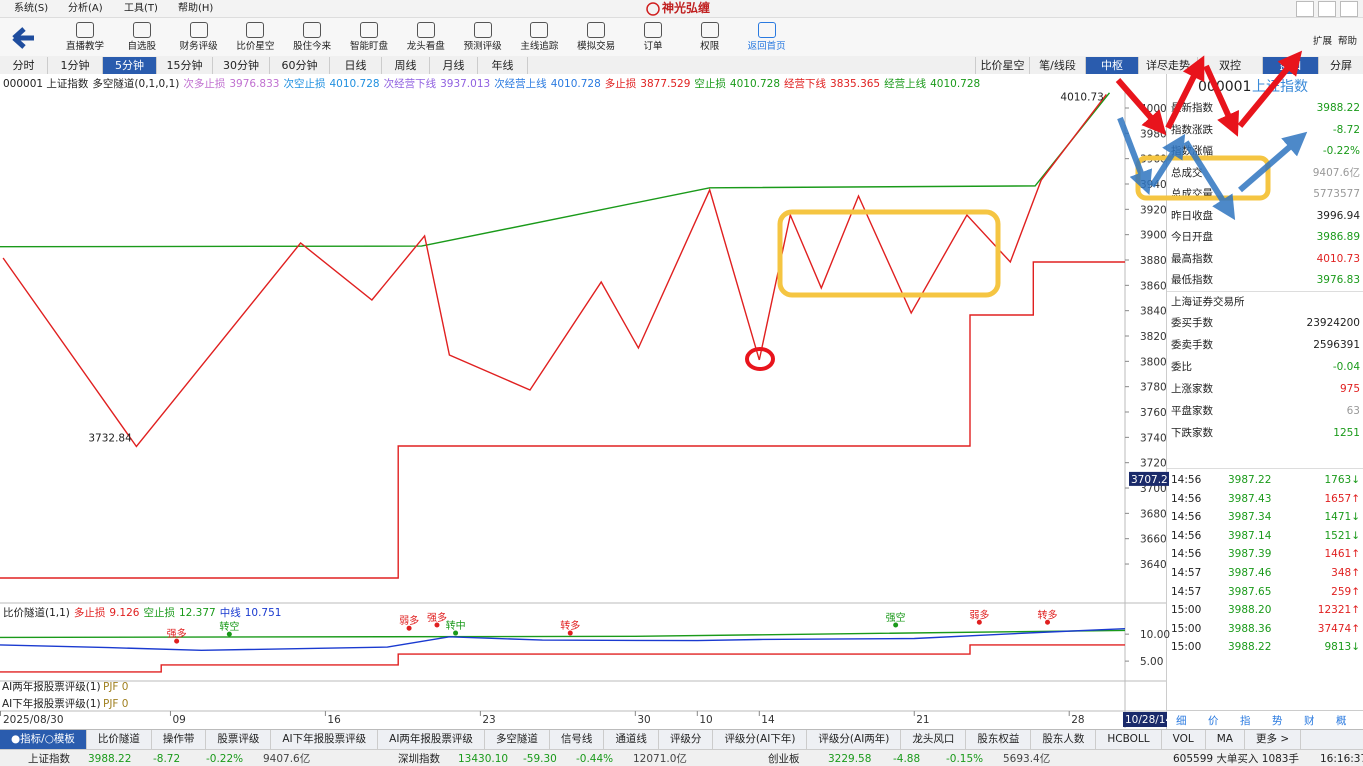 Image resolution: width=1363 pixels, height=766 pixels. I want to click on period-tab: 1分钟, so click(75, 65).